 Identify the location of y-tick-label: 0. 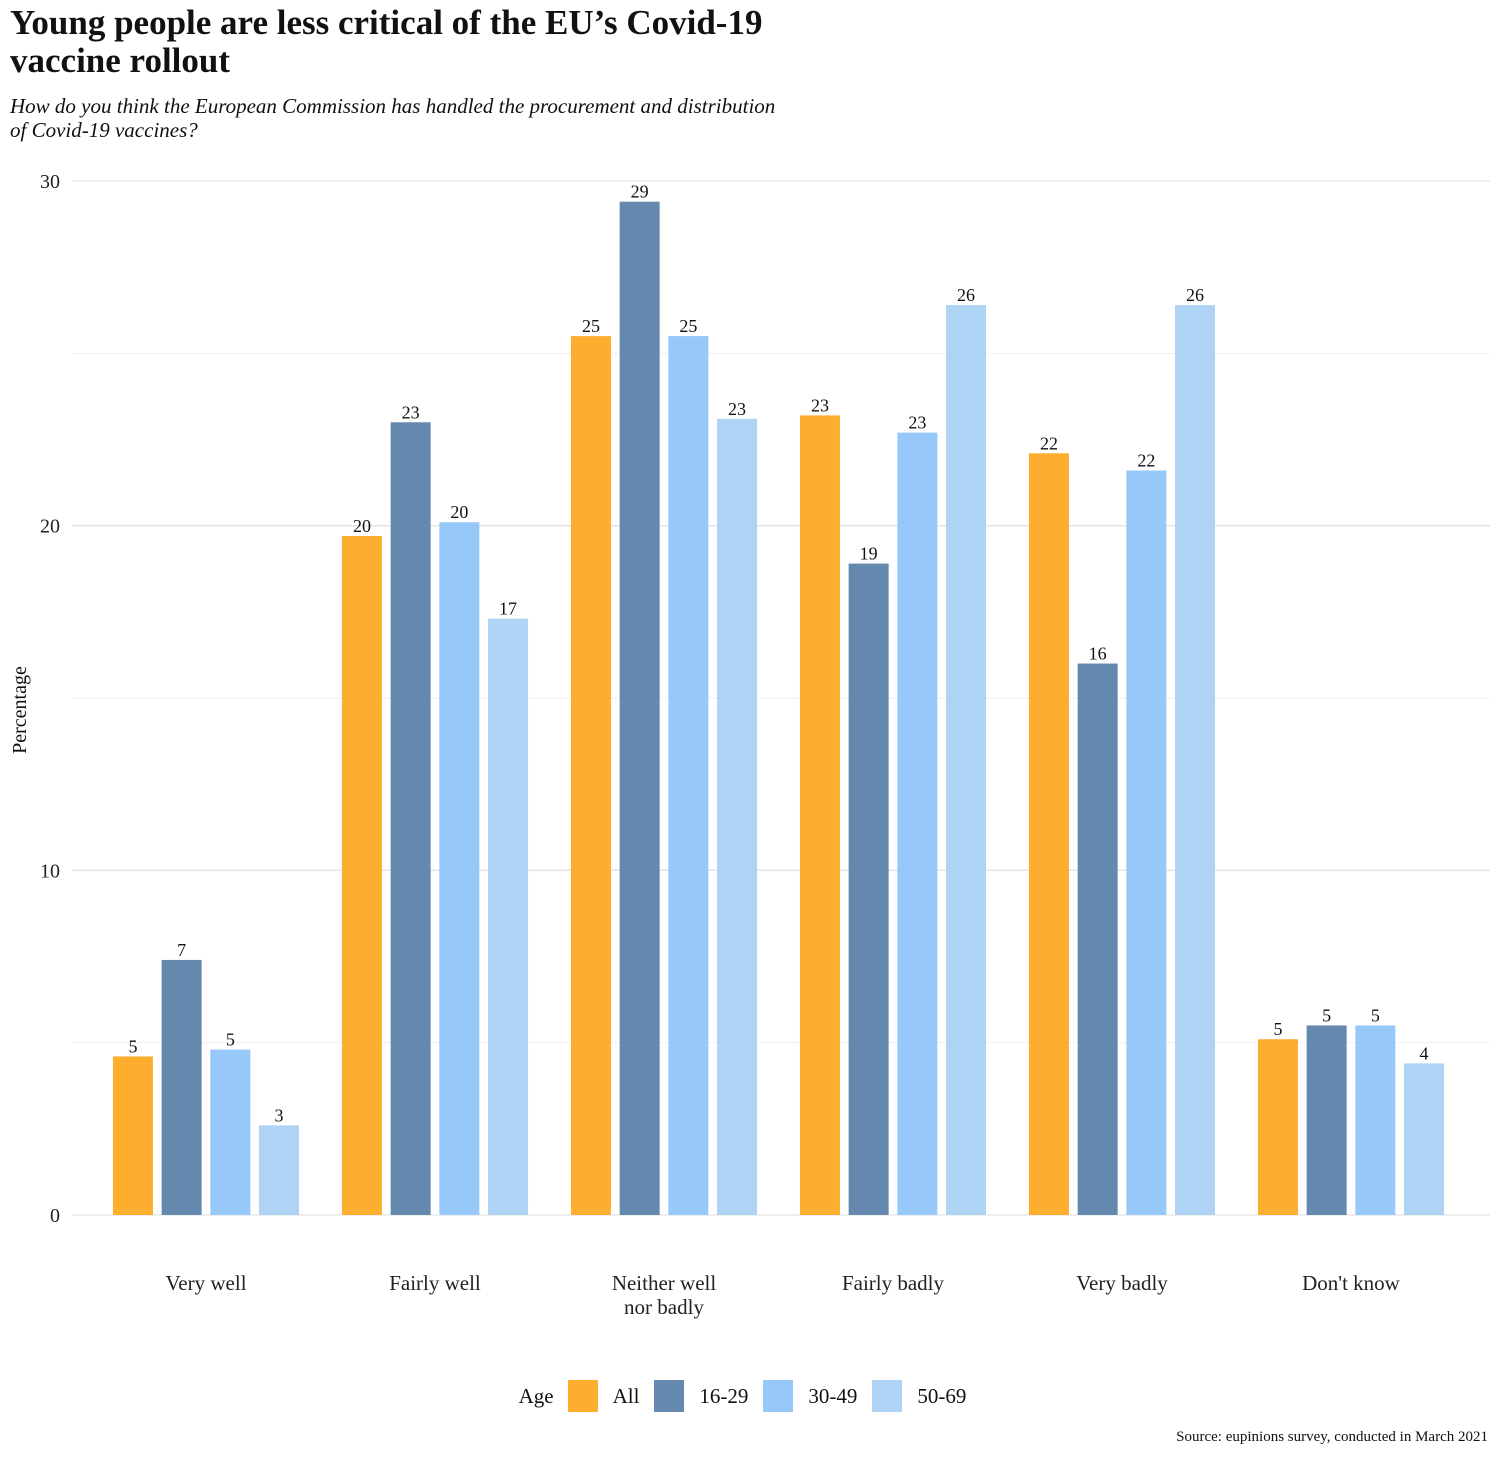
(55, 1216).